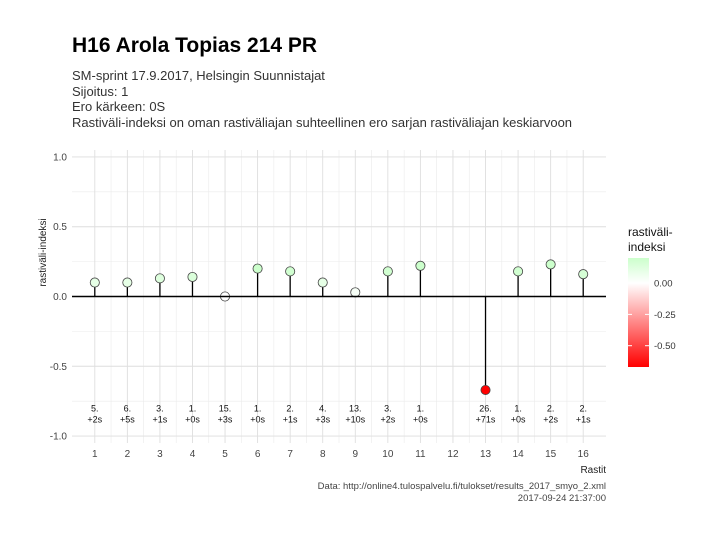  Describe the element at coordinates (160, 454) in the screenshot. I see `x-tick-label: 3` at that location.